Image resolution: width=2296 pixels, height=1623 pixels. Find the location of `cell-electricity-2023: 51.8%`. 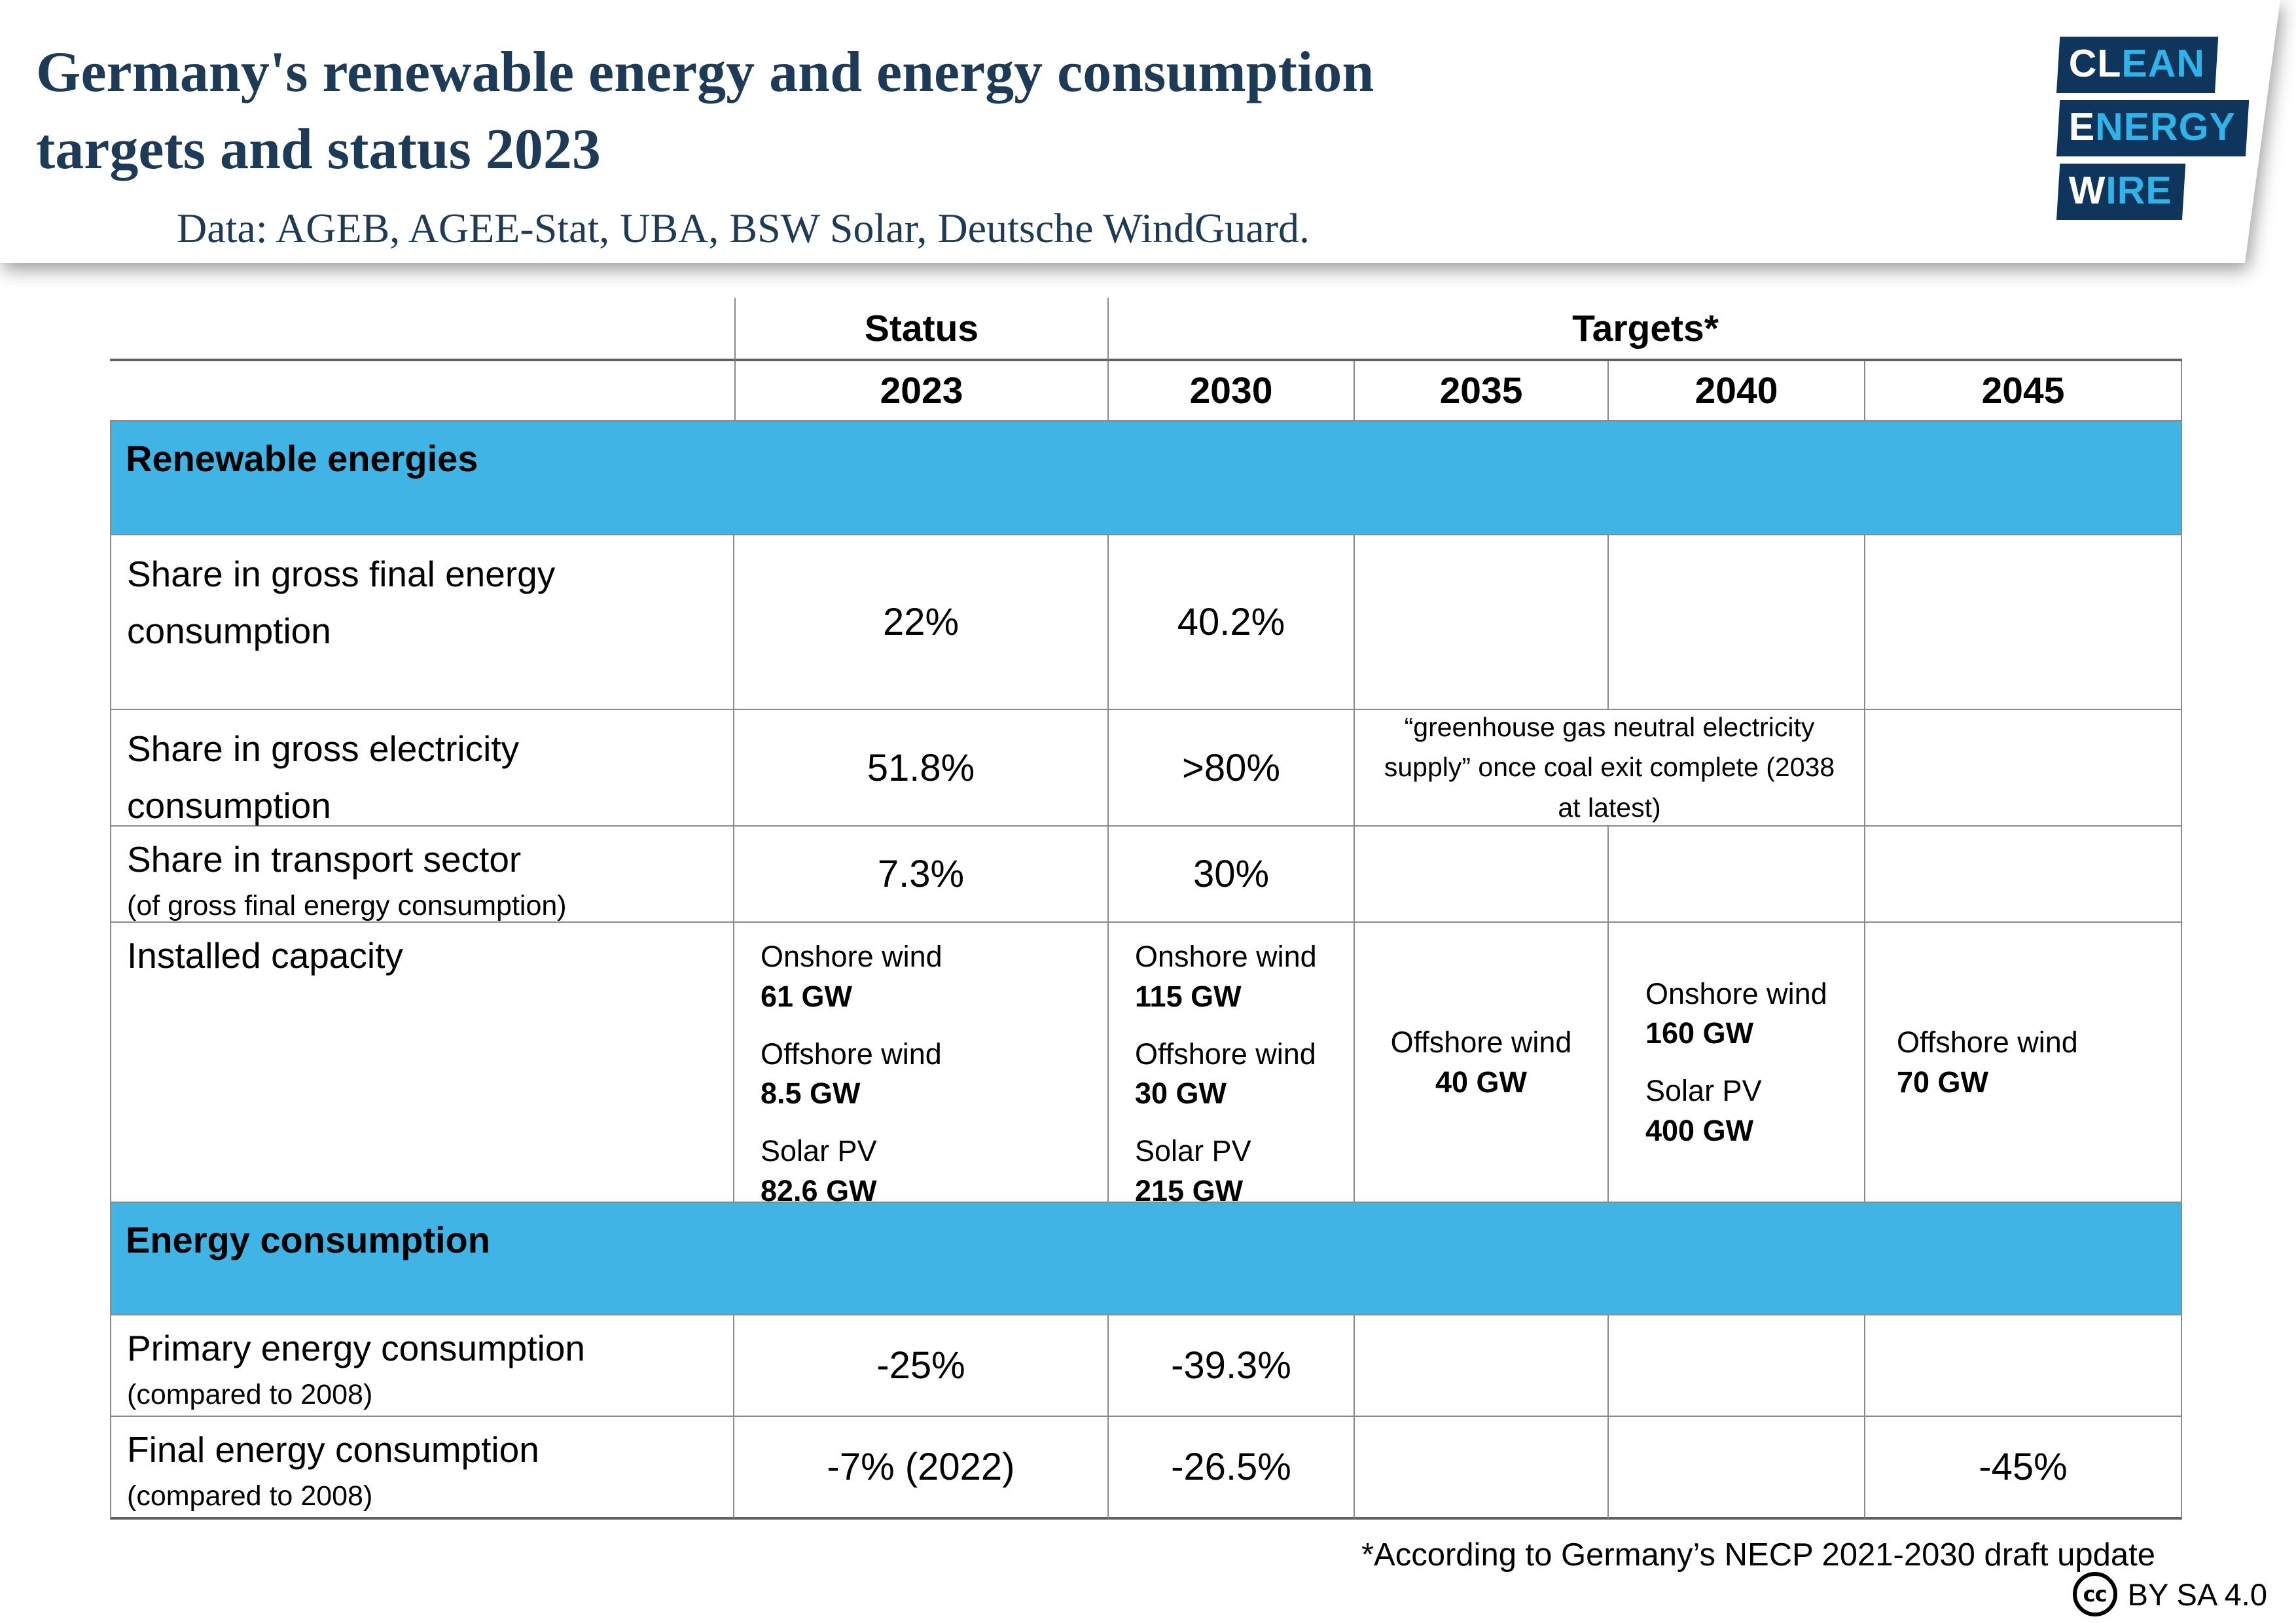

cell-electricity-2023: 51.8% is located at coordinates (921, 769).